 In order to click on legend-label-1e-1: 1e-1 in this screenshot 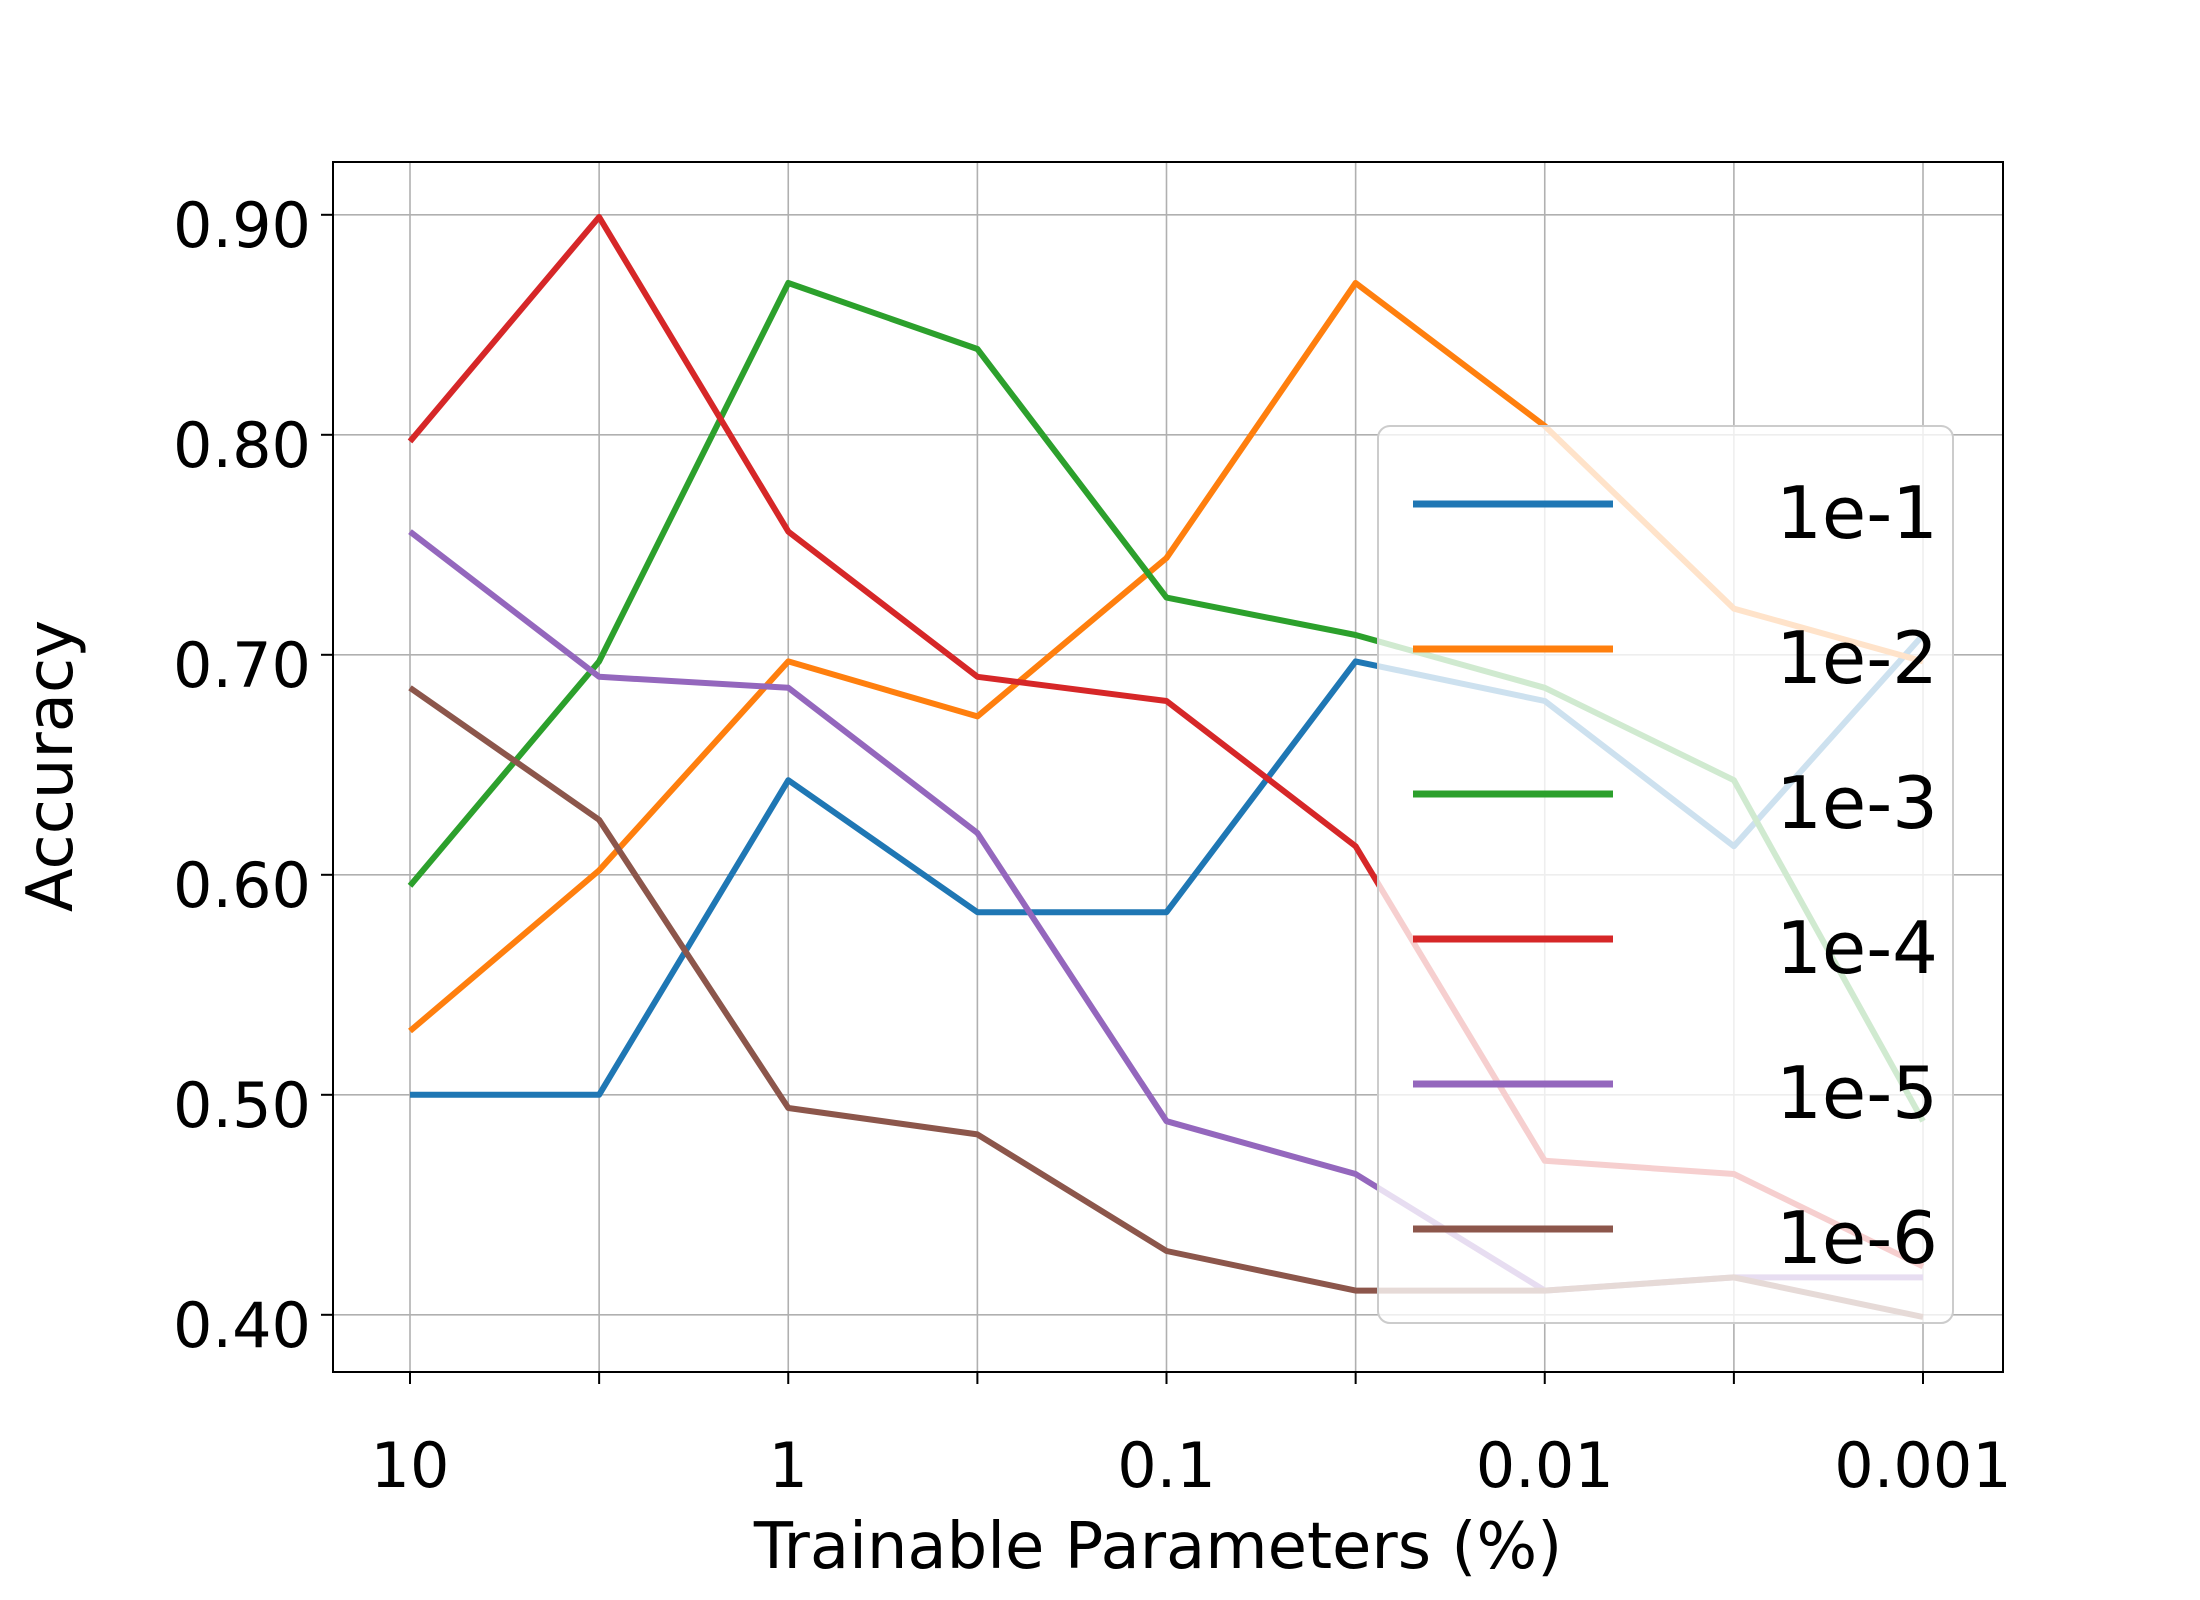, I will do `click(1857, 513)`.